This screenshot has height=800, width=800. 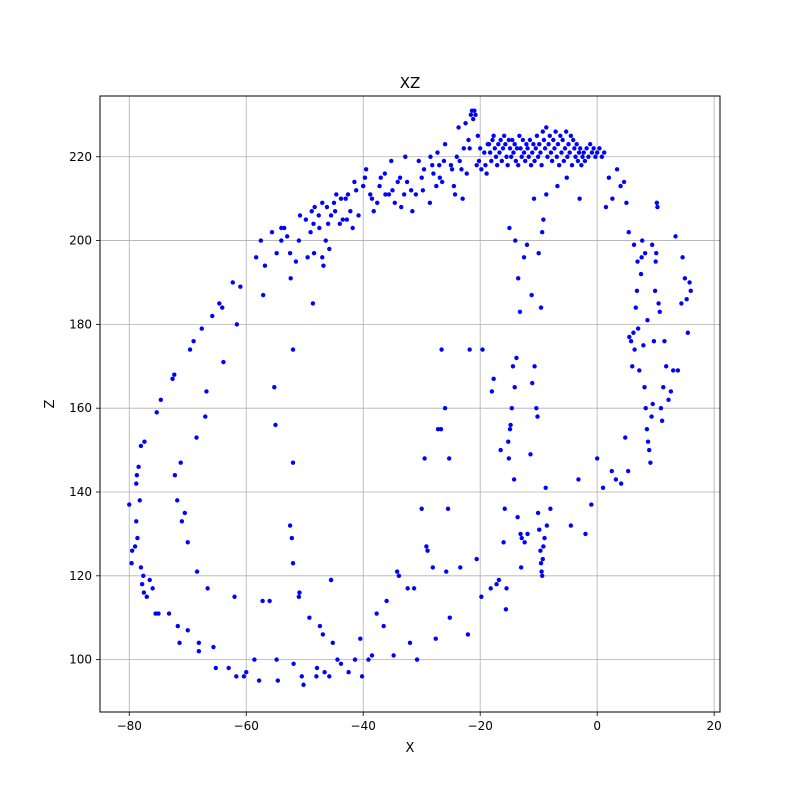 I want to click on x-tick-label: −20, so click(x=480, y=726).